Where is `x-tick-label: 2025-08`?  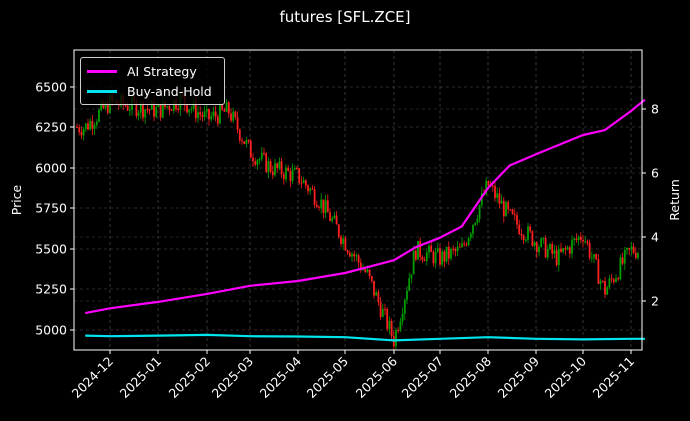 x-tick-label: 2025-08 is located at coordinates (471, 377).